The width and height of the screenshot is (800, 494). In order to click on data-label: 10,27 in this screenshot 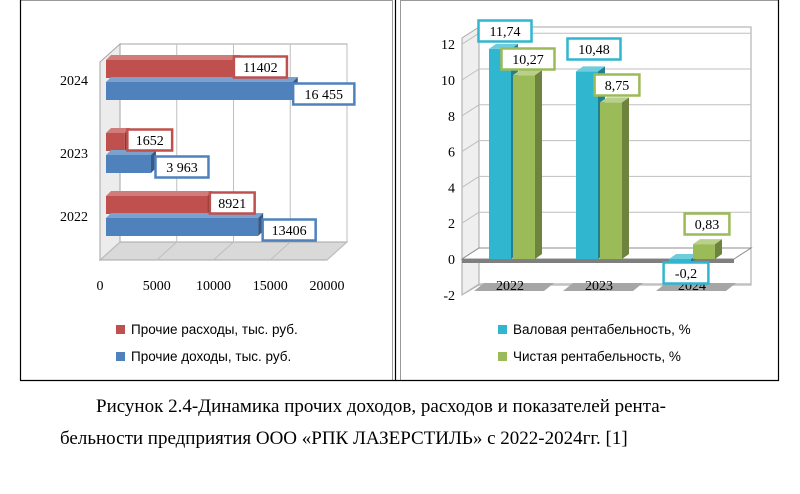, I will do `click(528, 60)`.